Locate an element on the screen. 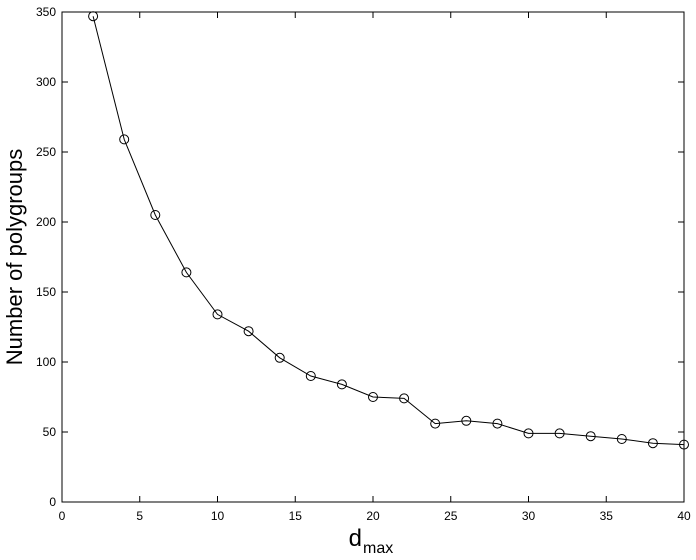  y-tick-label: 200 is located at coordinates (46, 222).